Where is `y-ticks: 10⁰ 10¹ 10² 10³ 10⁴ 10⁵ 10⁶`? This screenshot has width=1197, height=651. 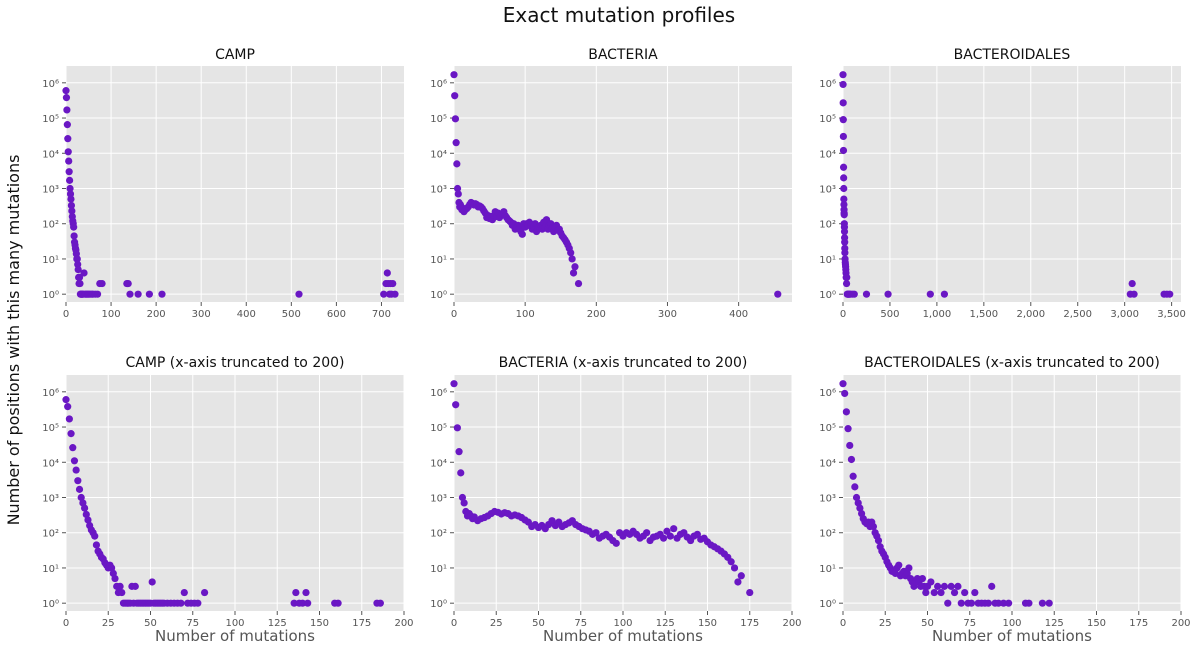 y-ticks: 10⁰ 10¹ 10² 10³ 10⁴ 10⁵ 10⁶ is located at coordinates (831, 190).